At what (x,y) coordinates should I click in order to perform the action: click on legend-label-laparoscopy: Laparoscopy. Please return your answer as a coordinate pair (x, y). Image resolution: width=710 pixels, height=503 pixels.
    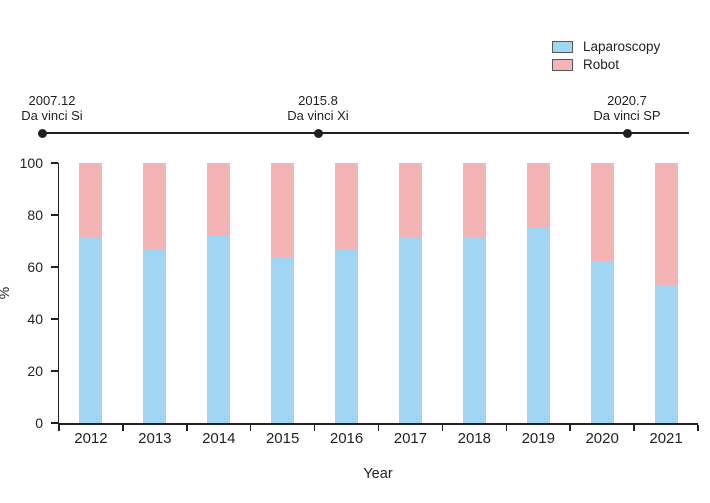
    Looking at the image, I should click on (622, 46).